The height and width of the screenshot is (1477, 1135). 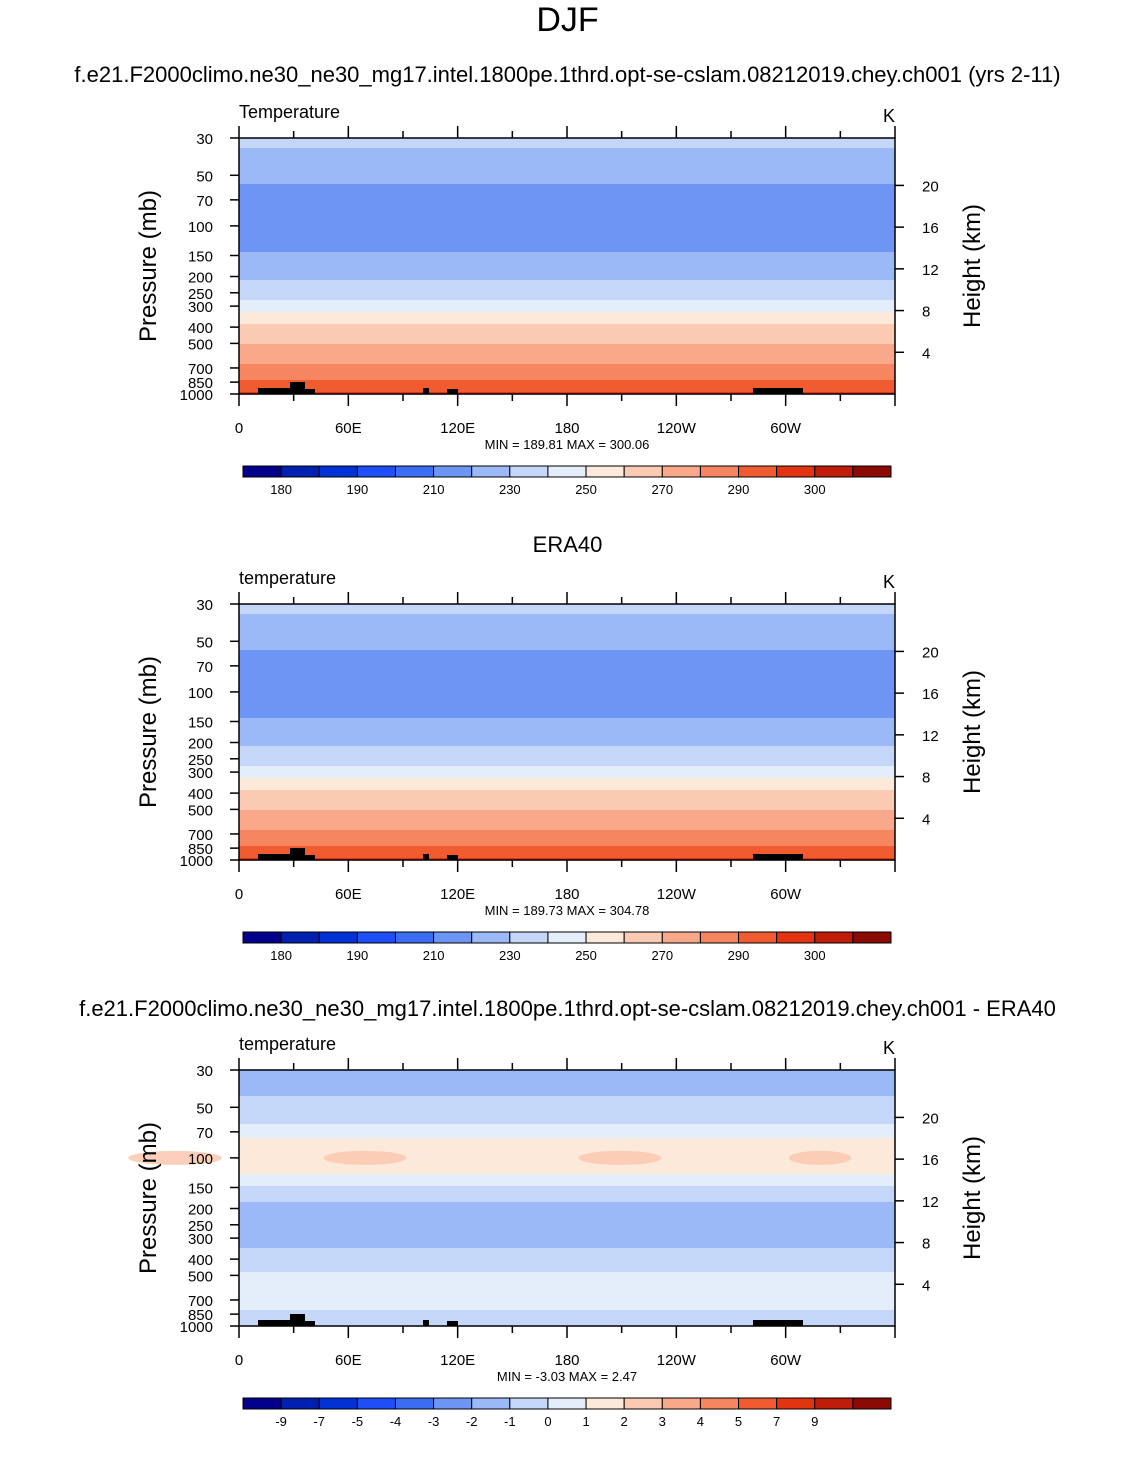 What do you see at coordinates (434, 489) in the screenshot?
I see `colorbar-label: 210` at bounding box center [434, 489].